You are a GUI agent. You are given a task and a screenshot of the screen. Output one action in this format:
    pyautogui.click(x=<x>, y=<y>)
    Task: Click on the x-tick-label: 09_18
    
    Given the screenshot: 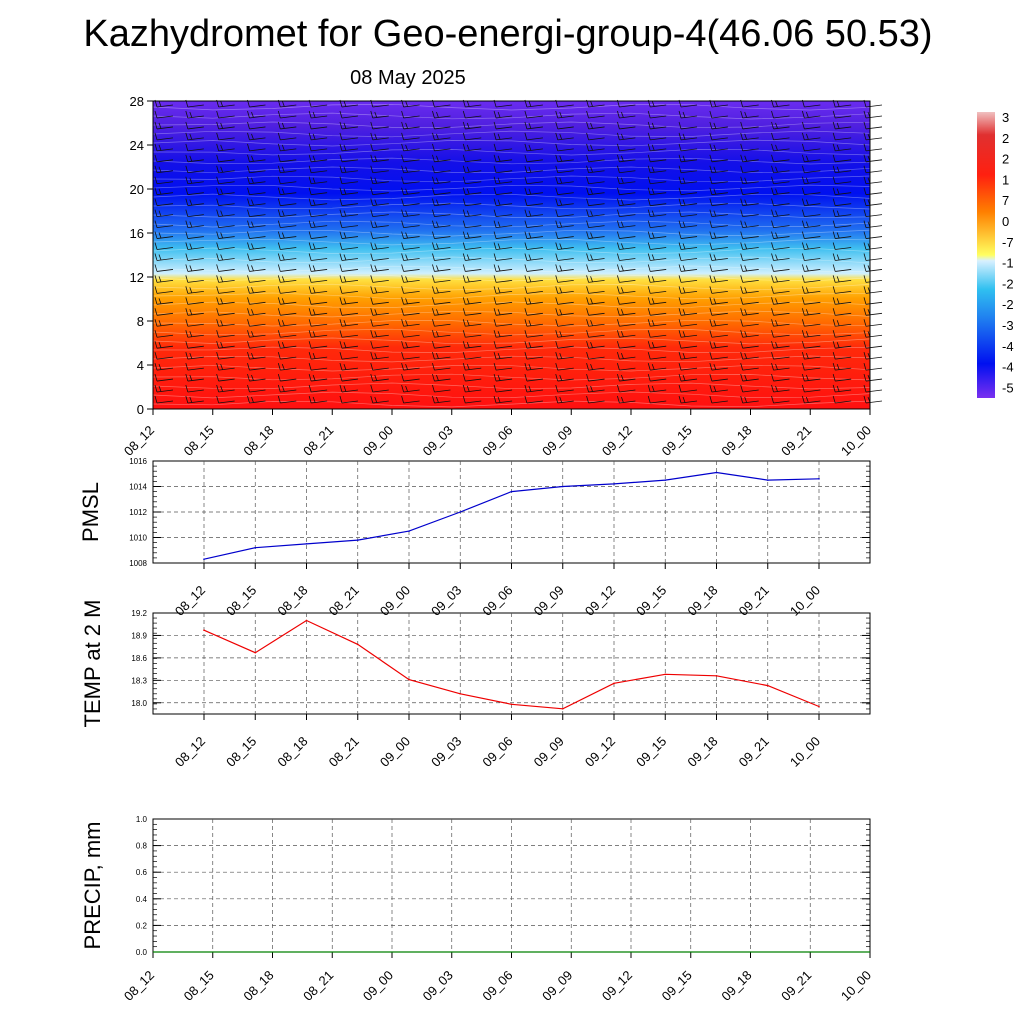 What is the action you would take?
    pyautogui.click(x=736, y=986)
    